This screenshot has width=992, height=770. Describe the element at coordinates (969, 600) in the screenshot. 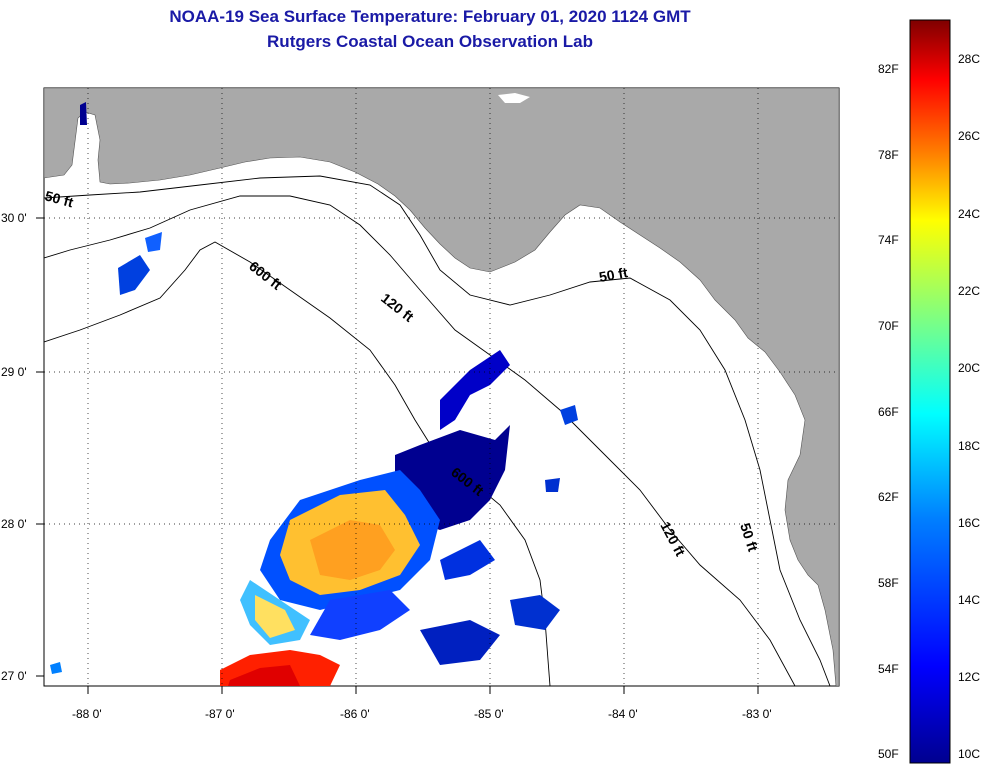

I see `colorbar-c-label: 14C` at that location.